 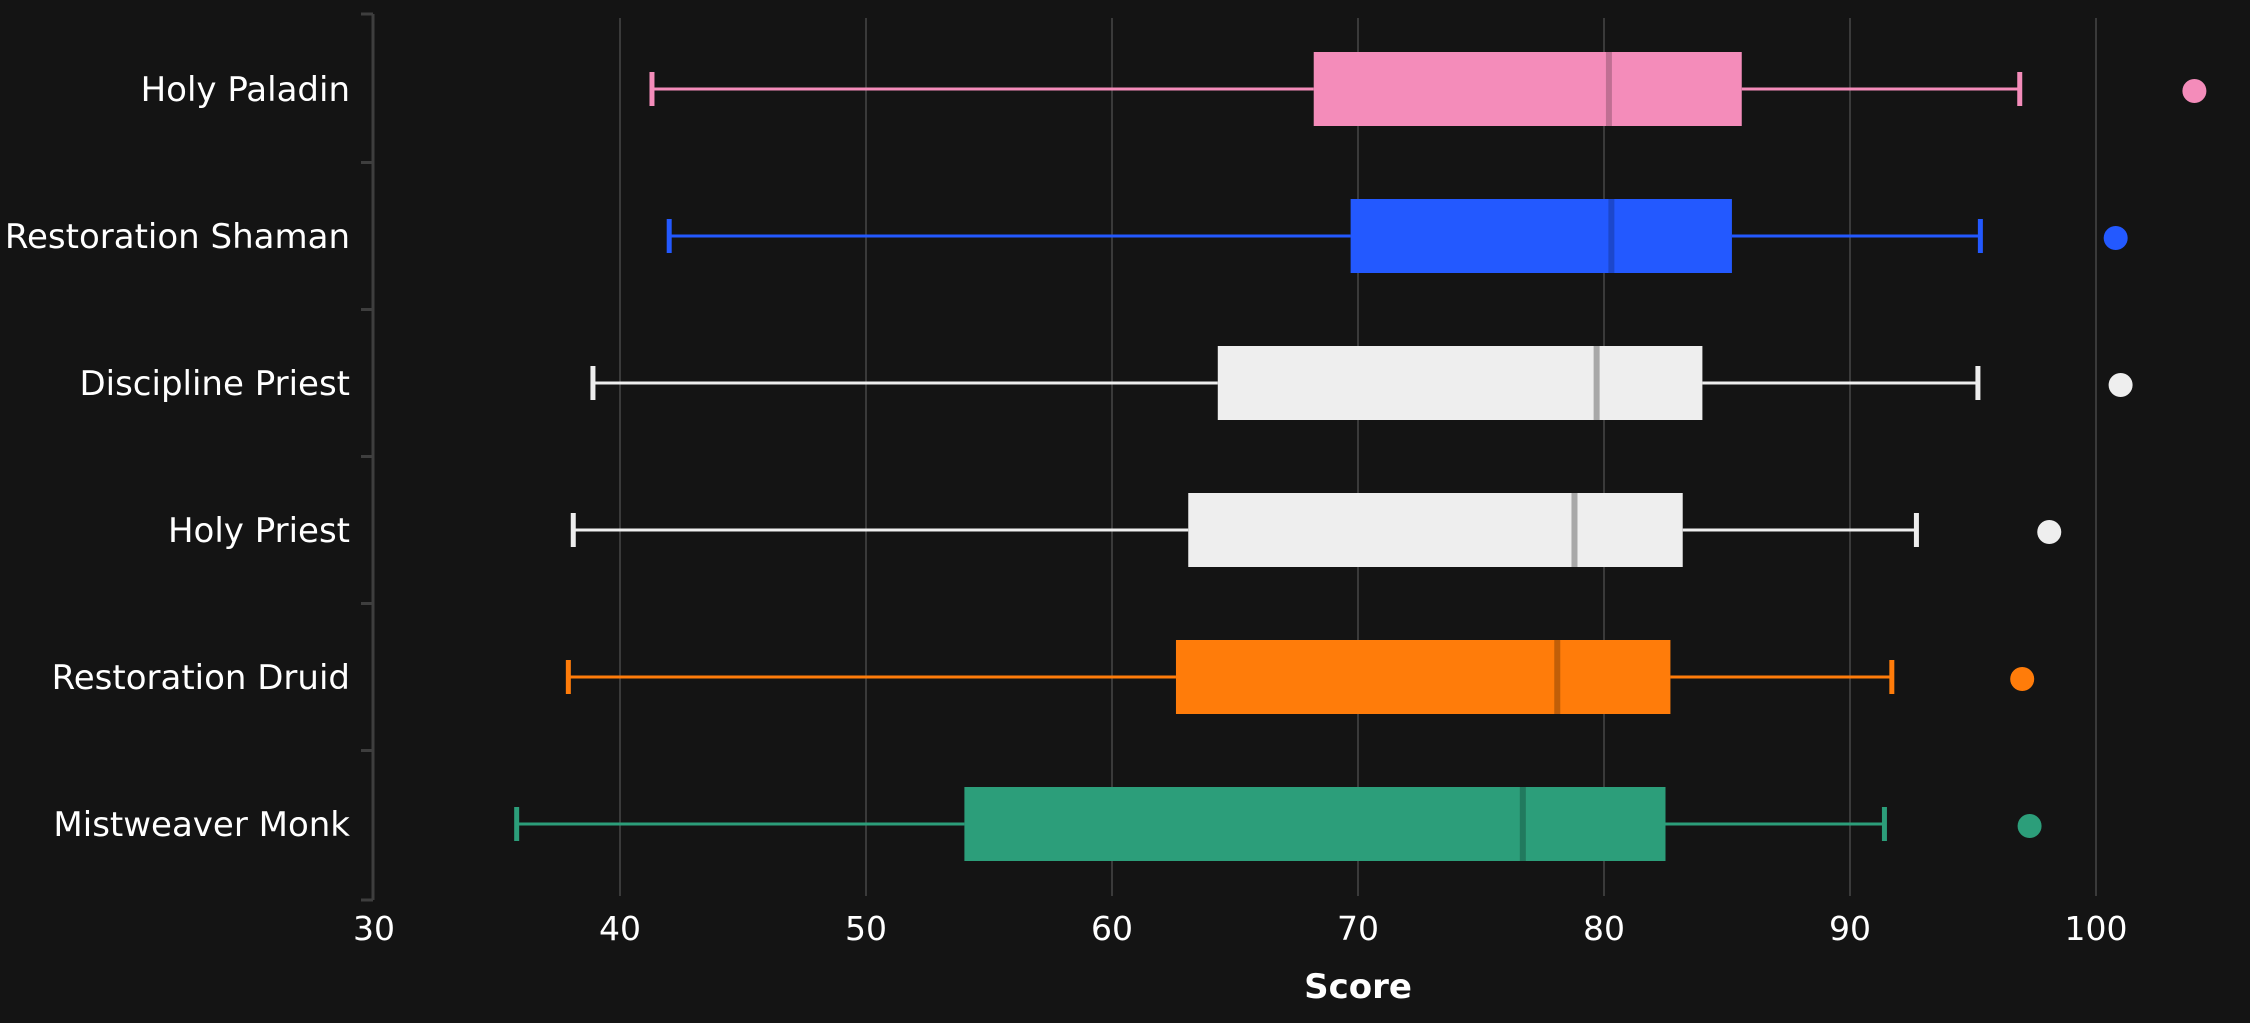 I want to click on y-axis, so click(x=368, y=457).